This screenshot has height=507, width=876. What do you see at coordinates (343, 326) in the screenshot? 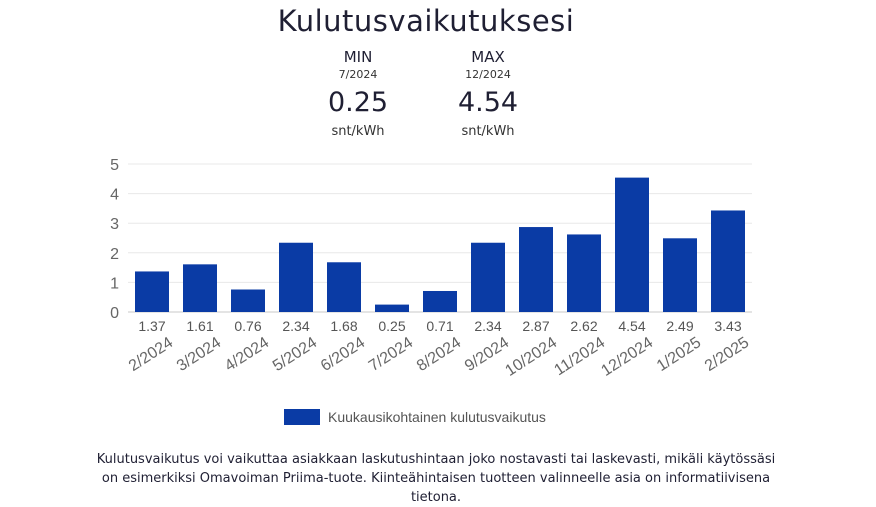
I see `data-label: 1.68` at bounding box center [343, 326].